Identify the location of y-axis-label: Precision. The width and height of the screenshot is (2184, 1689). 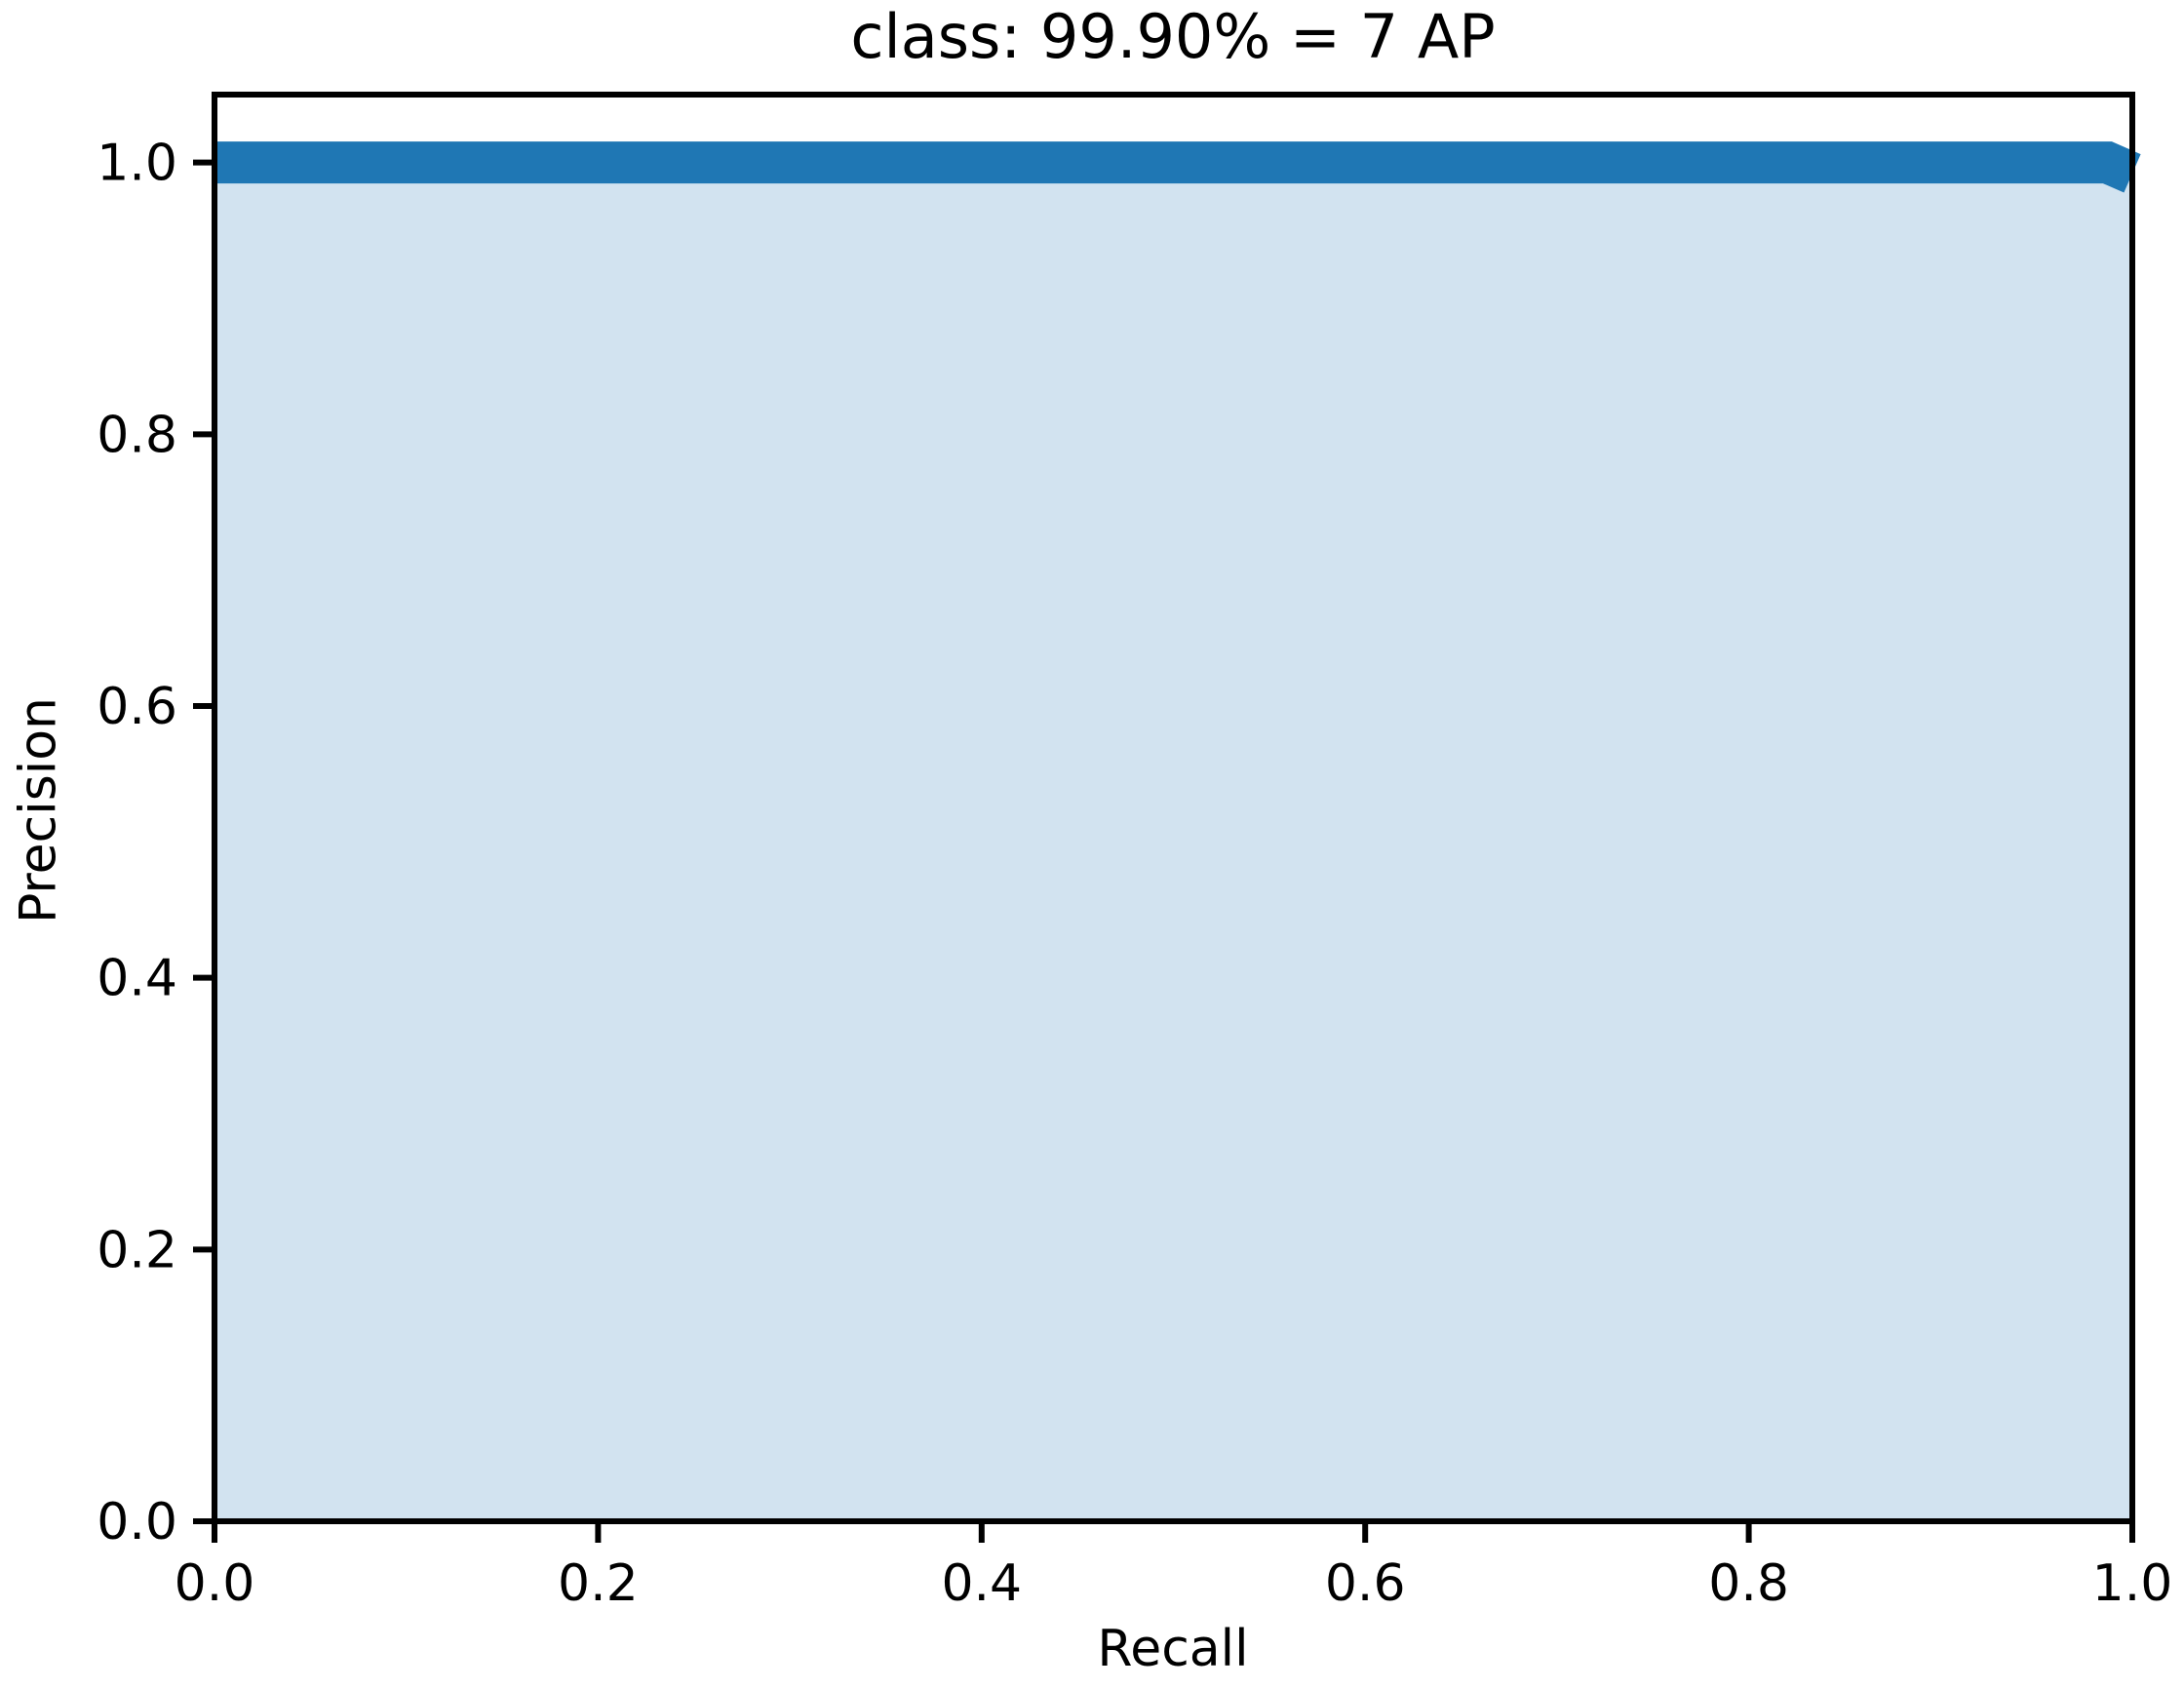
(38, 810).